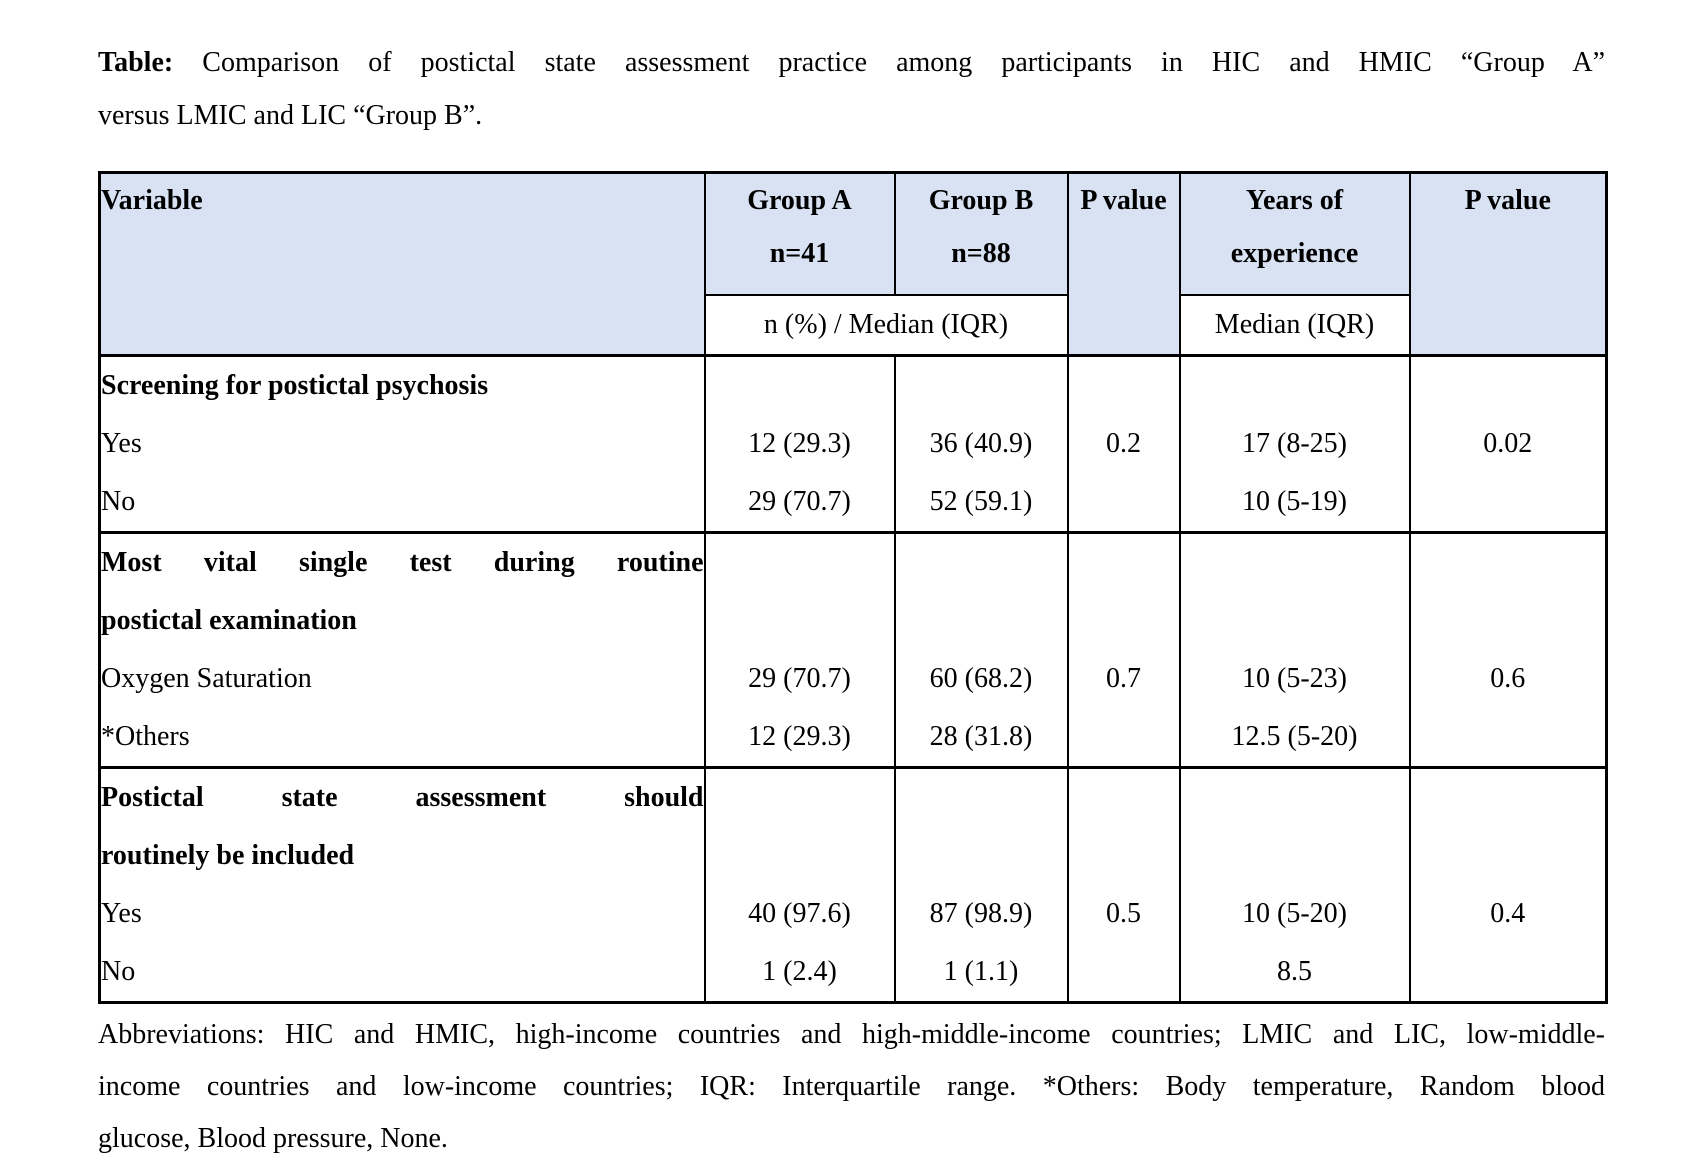 The image size is (1691, 1161). Describe the element at coordinates (402, 738) in the screenshot. I see `cell-variable: *Others` at that location.